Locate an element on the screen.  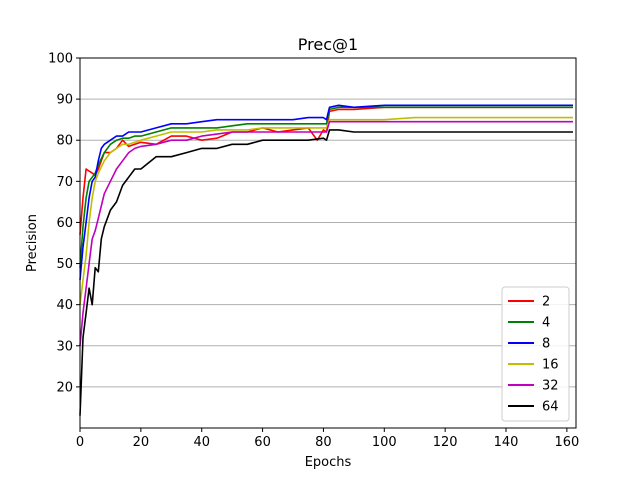
y-tick-label: 40 is located at coordinates (64, 305).